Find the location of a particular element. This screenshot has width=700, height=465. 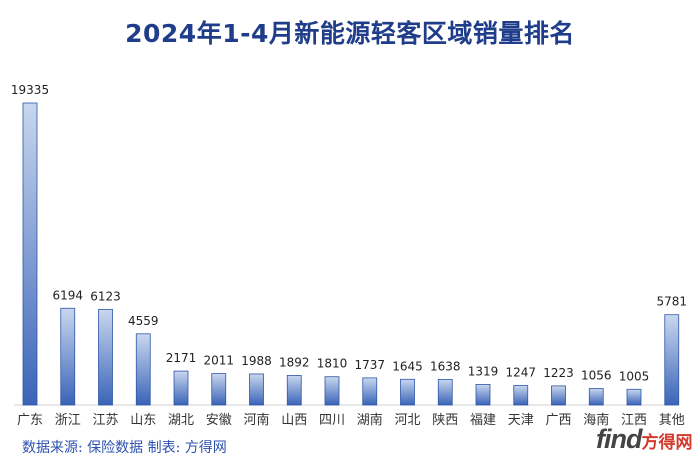

find-logo: find方得网 is located at coordinates (644, 439).